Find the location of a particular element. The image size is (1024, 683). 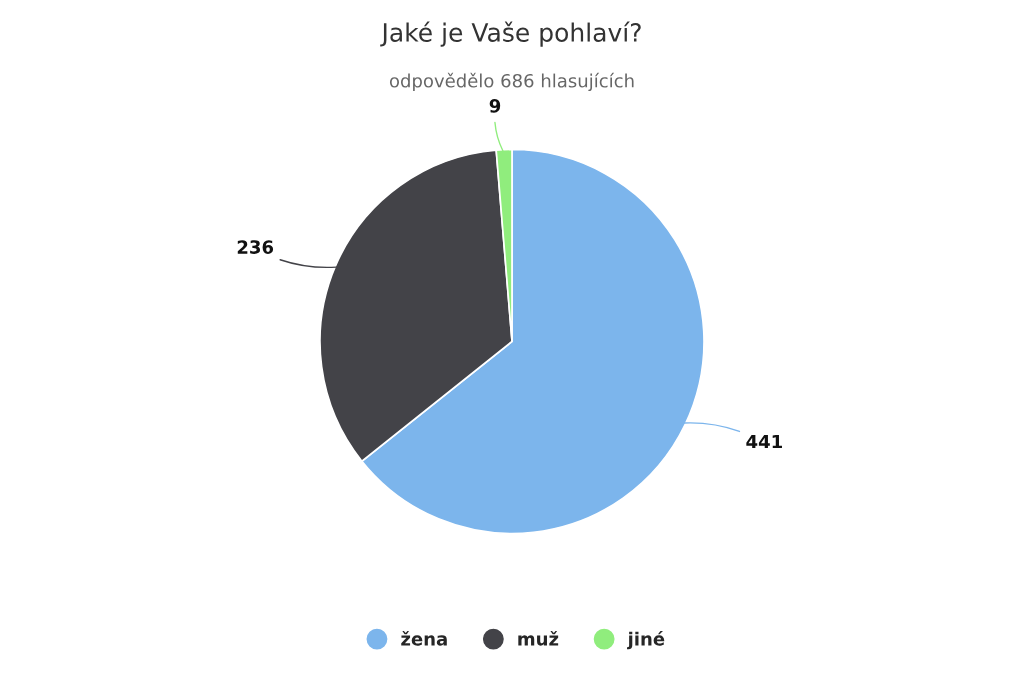

data-label: 9 is located at coordinates (495, 106).